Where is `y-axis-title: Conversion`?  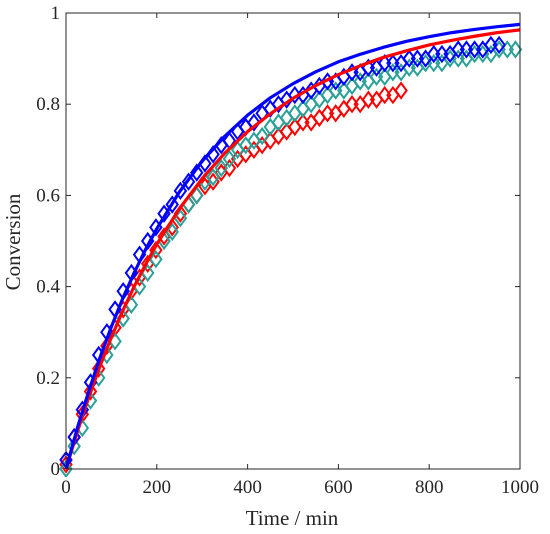 y-axis-title: Conversion is located at coordinates (13, 241).